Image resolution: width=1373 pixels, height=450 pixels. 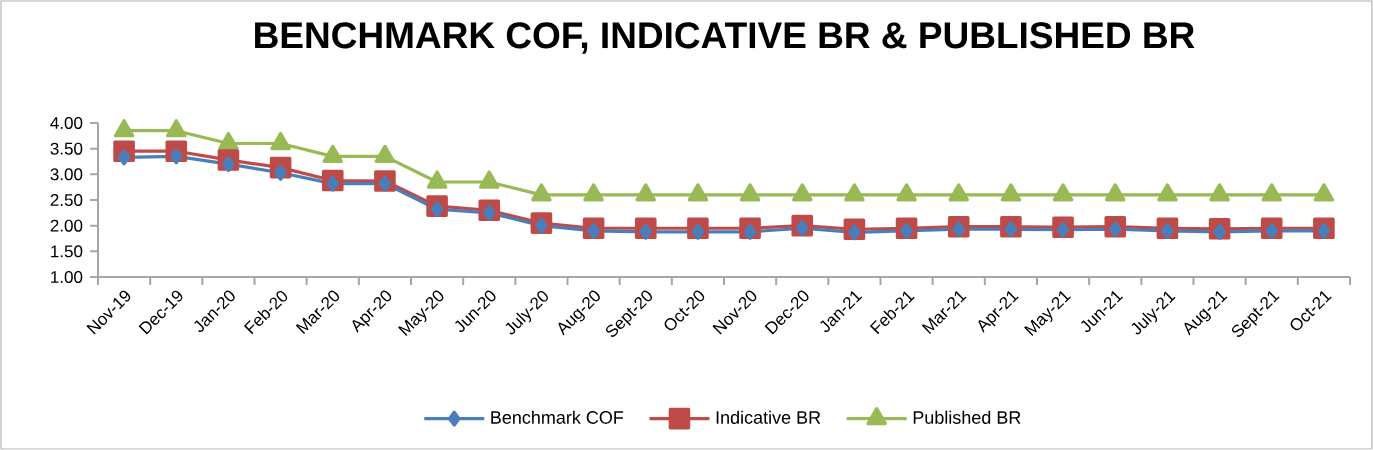 I want to click on y-tick-label: 1.50, so click(x=67, y=251).